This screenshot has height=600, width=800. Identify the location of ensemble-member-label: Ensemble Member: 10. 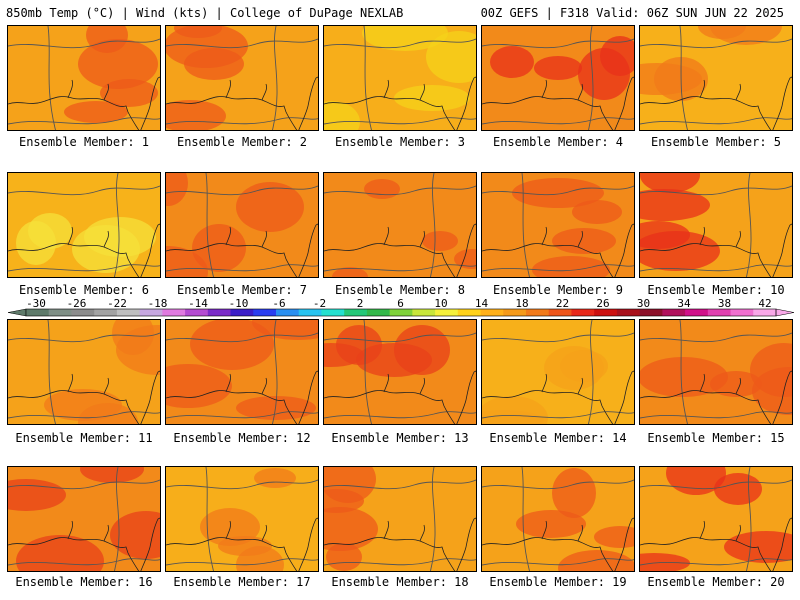
(716, 290).